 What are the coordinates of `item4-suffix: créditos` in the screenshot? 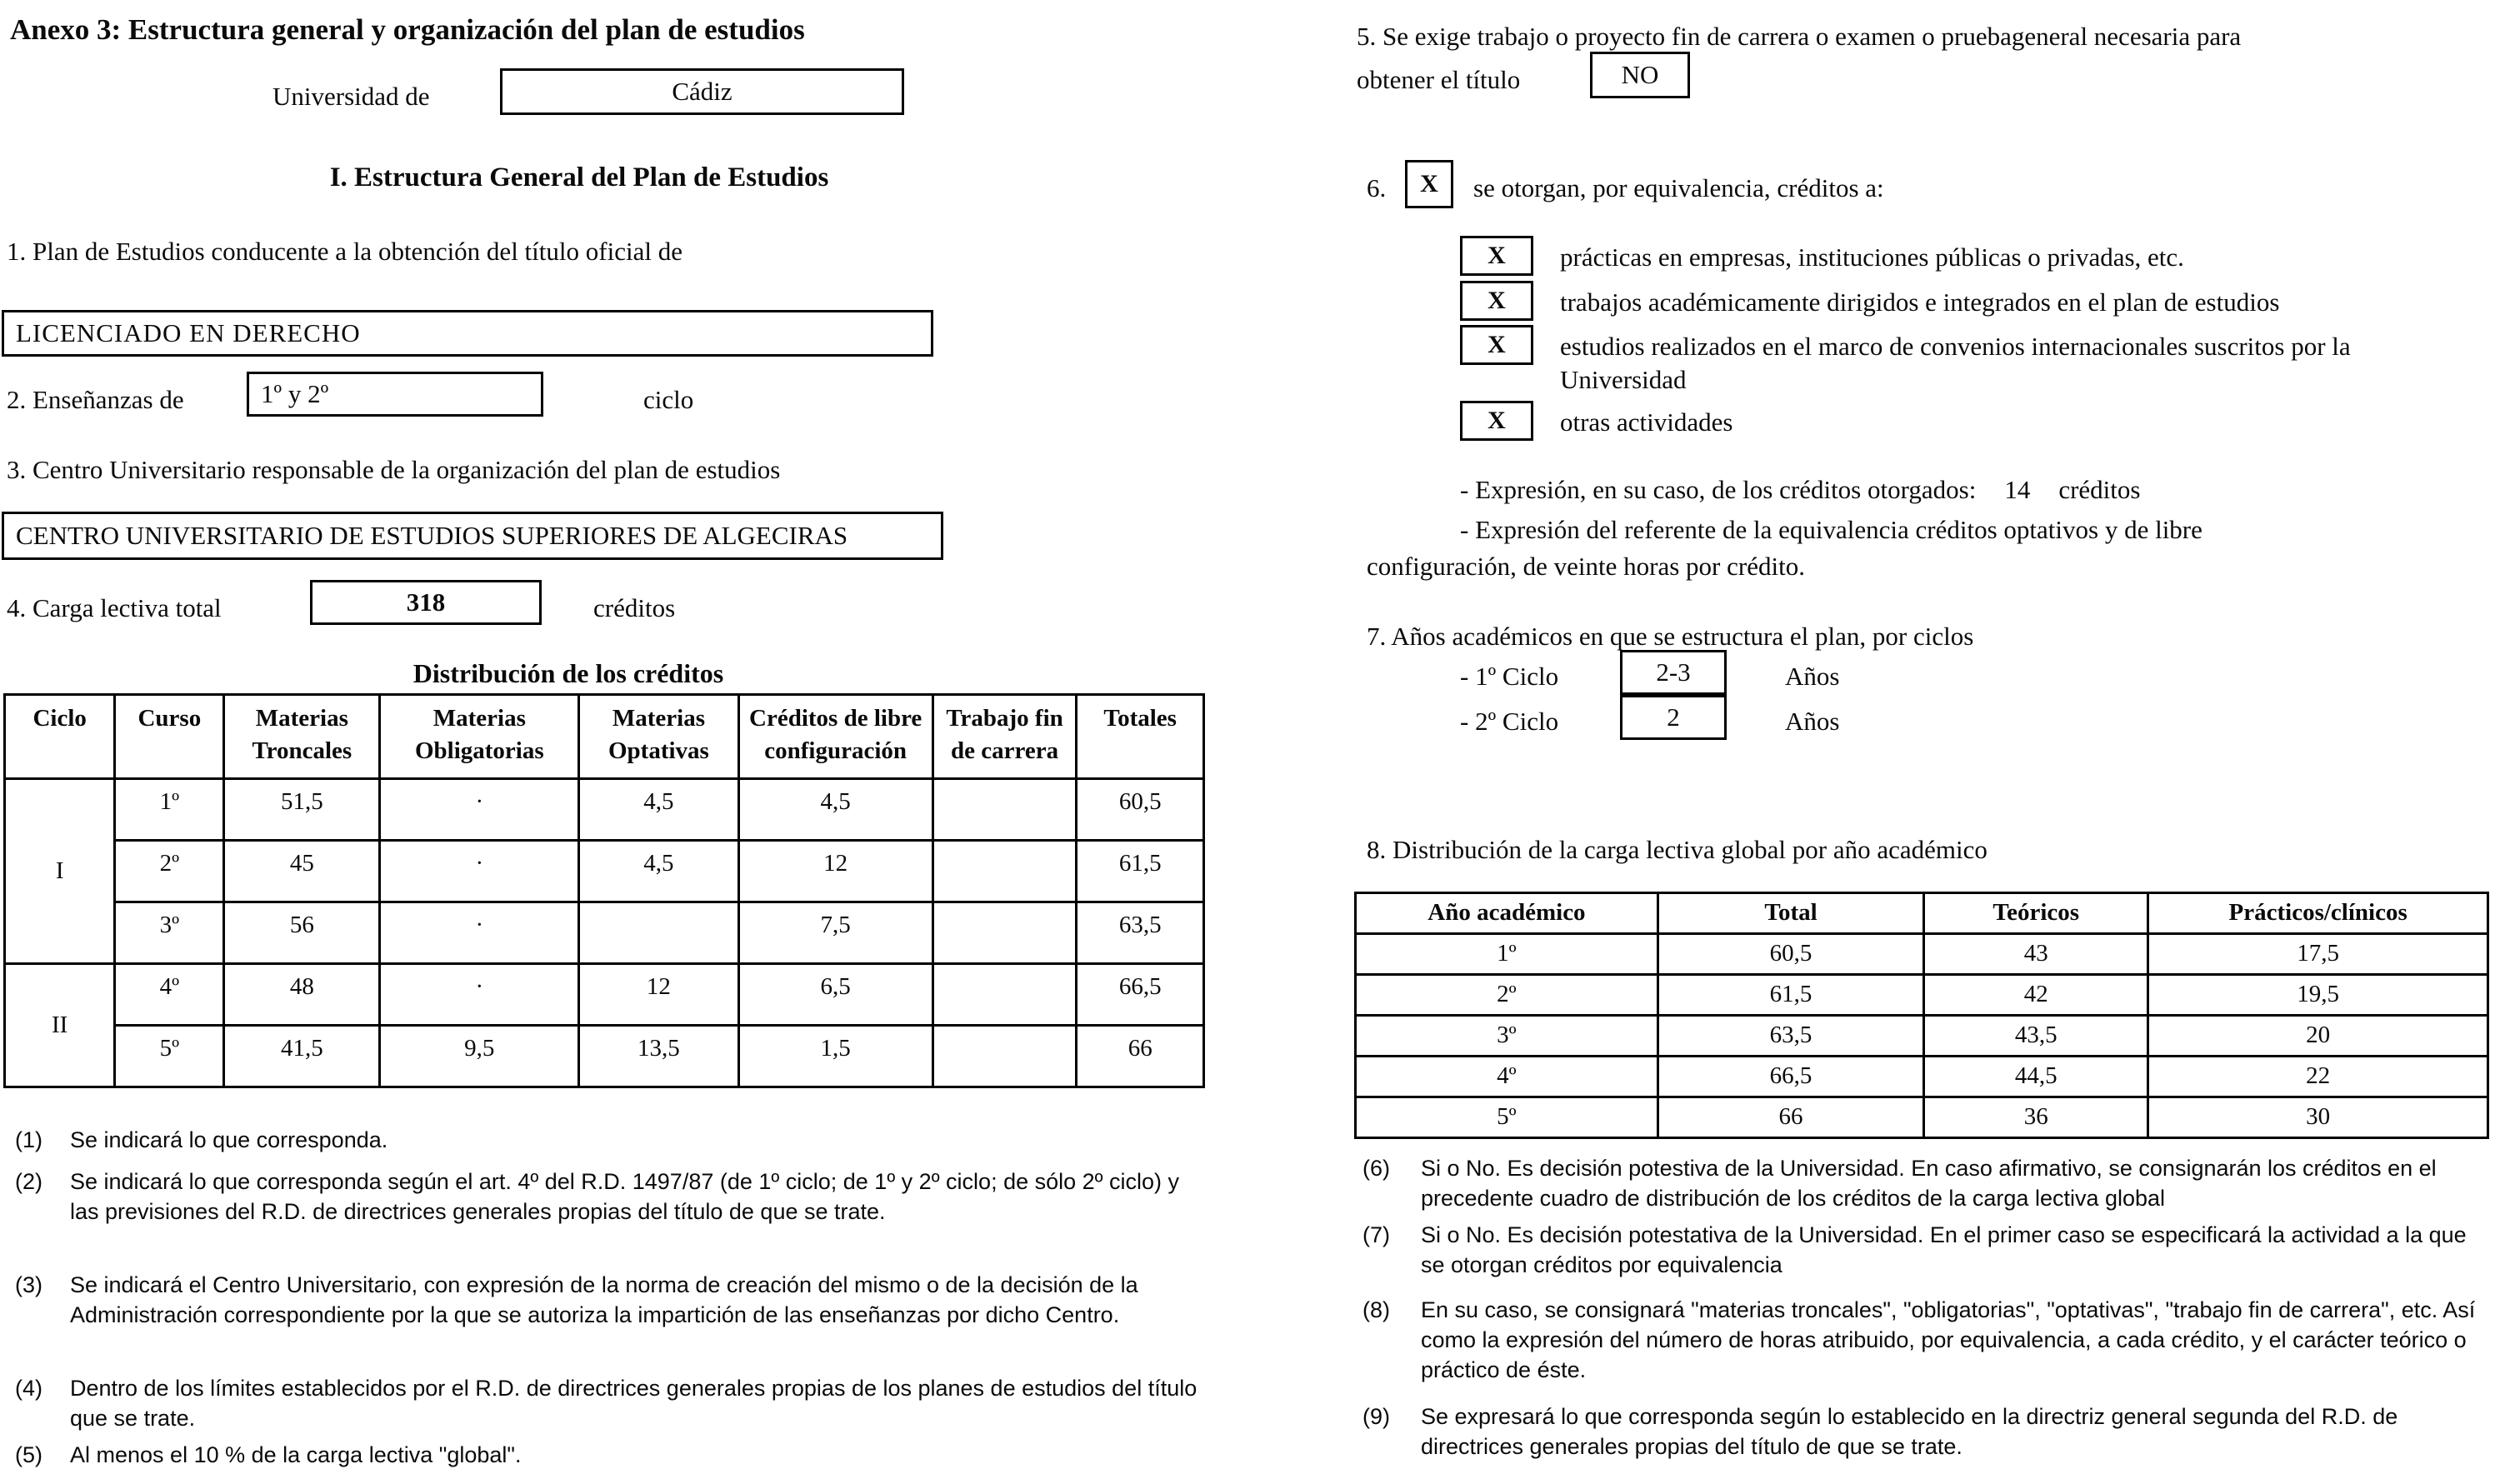 It's located at (634, 607).